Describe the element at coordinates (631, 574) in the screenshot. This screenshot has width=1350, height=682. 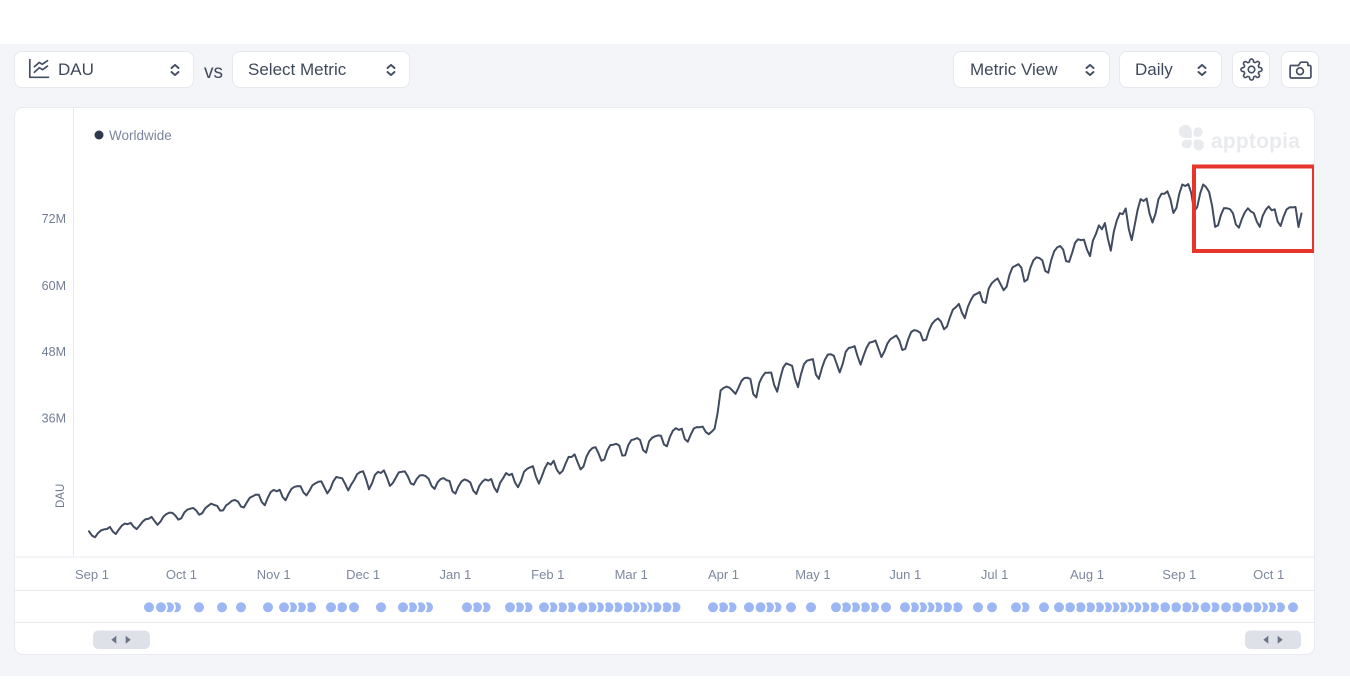
I see `svg-text: Mar 1` at that location.